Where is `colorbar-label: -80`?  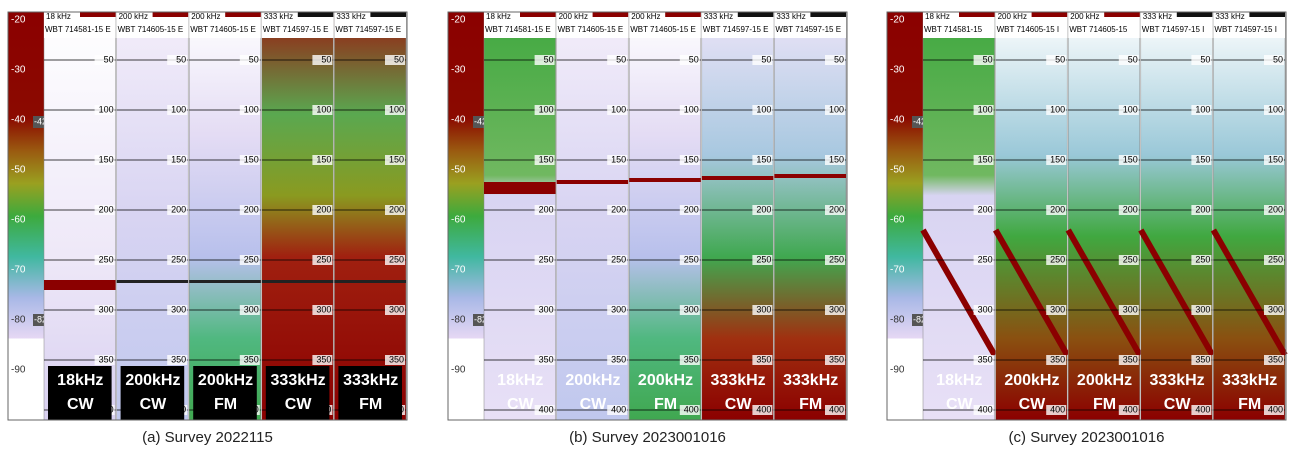
colorbar-label: -80 is located at coordinates (18, 320).